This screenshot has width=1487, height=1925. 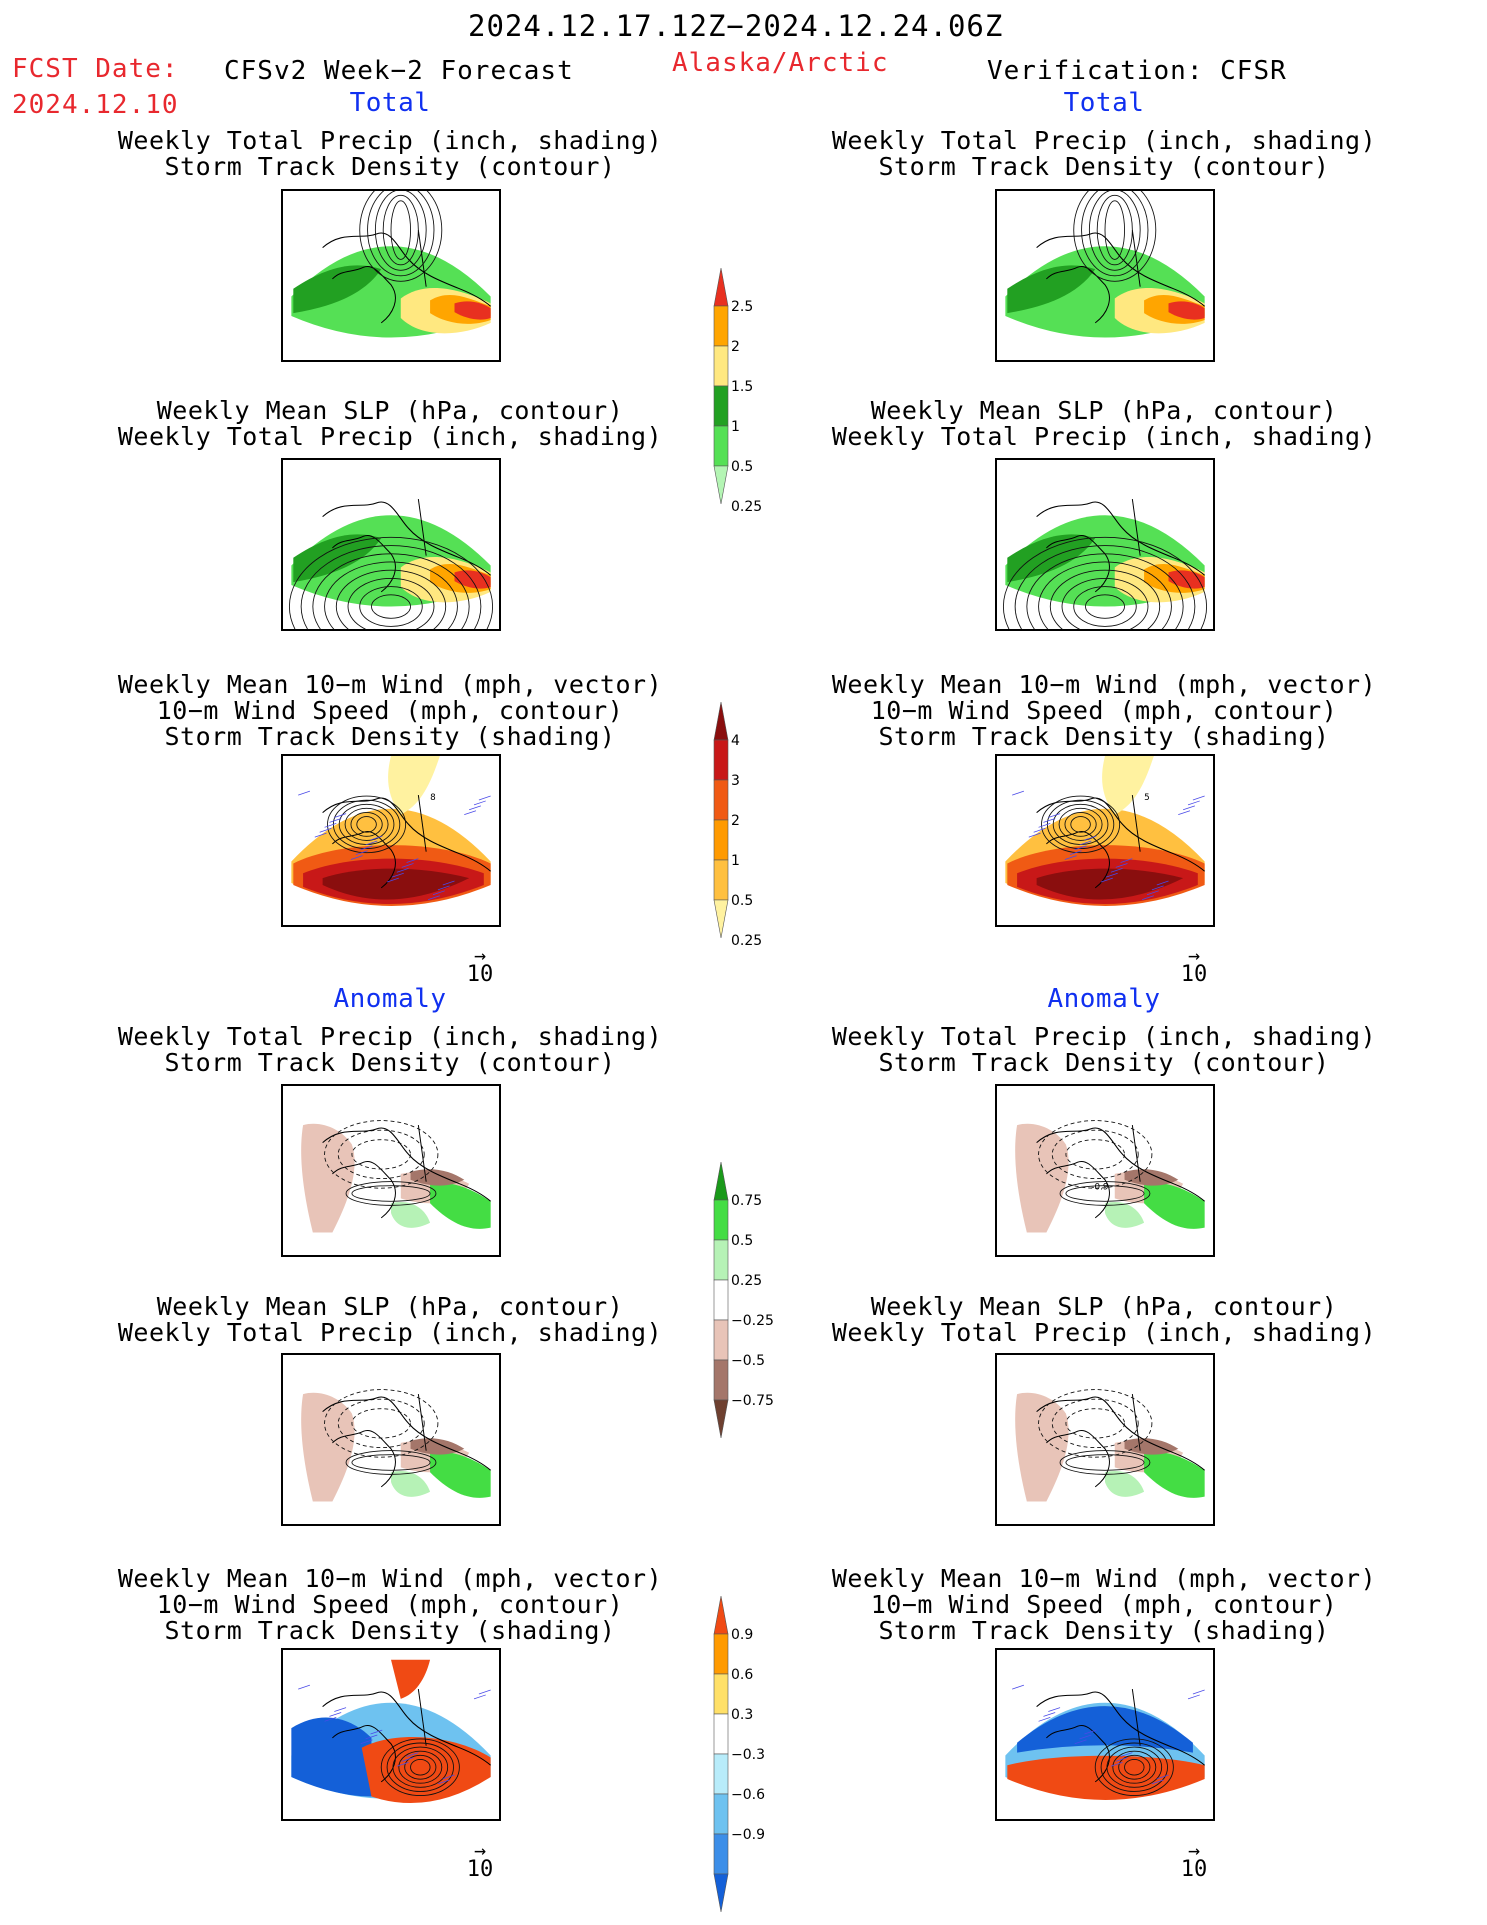 I want to click on fcst-date-label: FCST Date:, so click(x=95, y=69).